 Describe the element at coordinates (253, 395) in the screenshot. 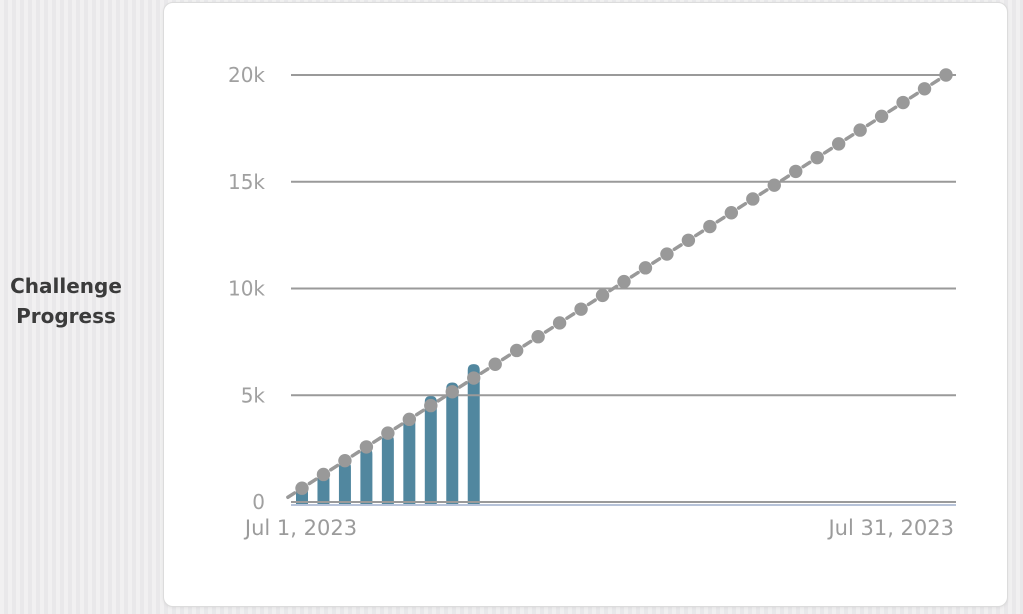

I see `y-axis-tick: 5k` at that location.